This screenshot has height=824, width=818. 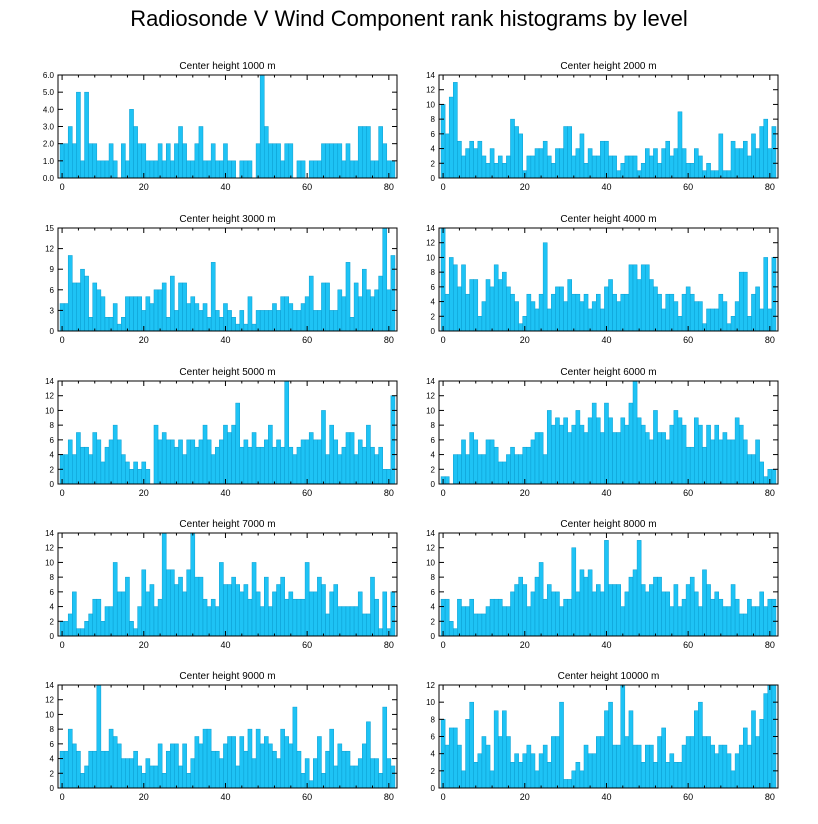 I want to click on y-tick-label: 6, so click(x=433, y=440).